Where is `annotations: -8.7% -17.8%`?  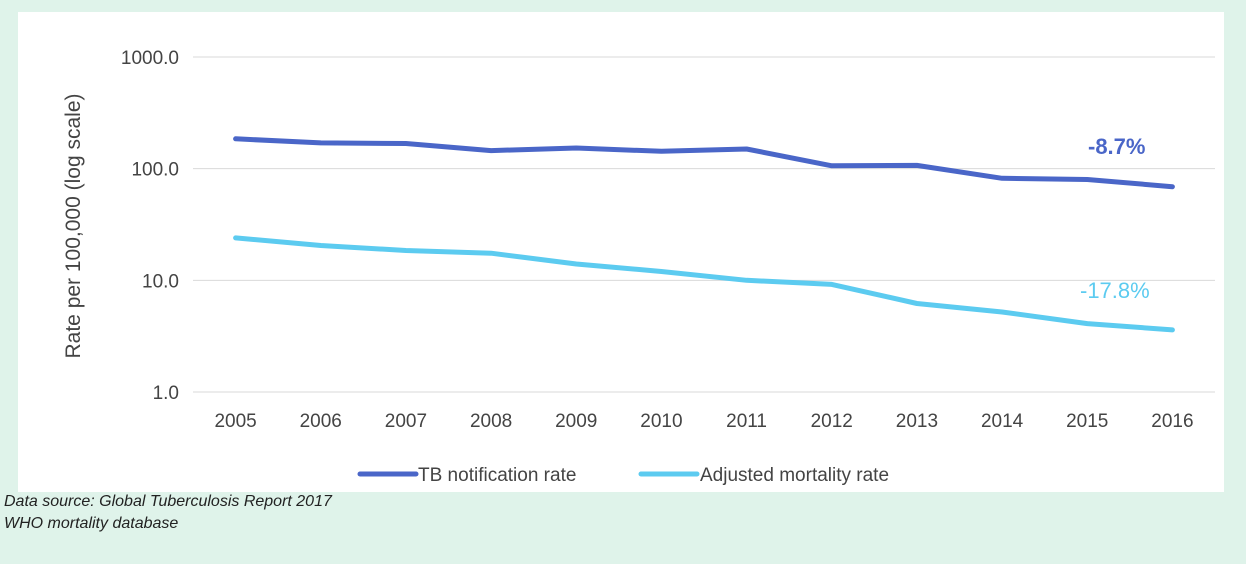
annotations: -8.7% -17.8% is located at coordinates (1115, 218).